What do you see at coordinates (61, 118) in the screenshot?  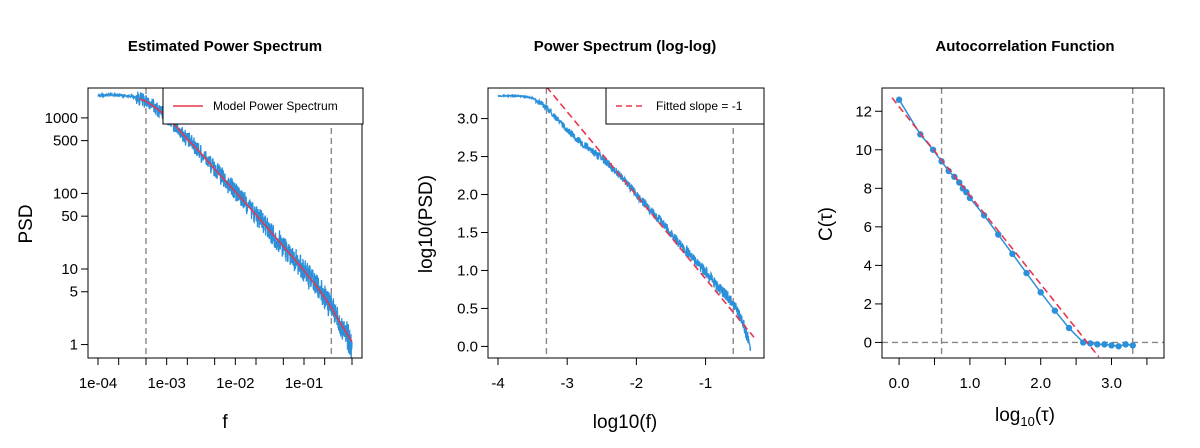 I see `y-tick-label: 1000` at bounding box center [61, 118].